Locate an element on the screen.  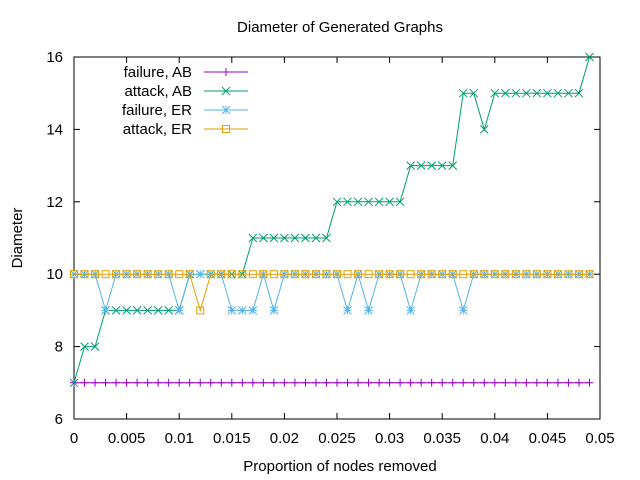
y-tick-label: 16 is located at coordinates (54, 57).